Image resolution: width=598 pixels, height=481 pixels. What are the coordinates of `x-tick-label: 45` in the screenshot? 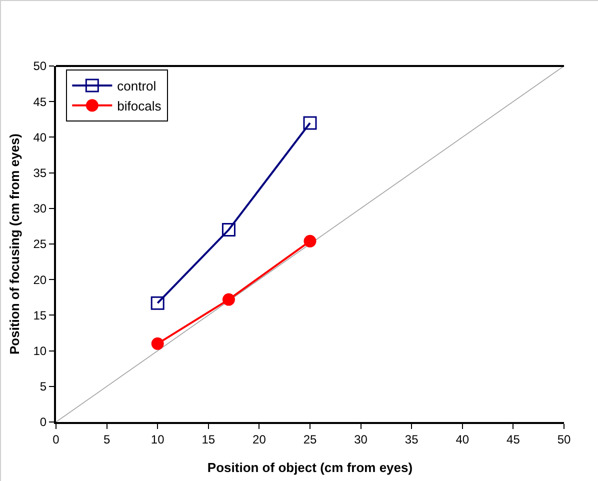 It's located at (513, 439).